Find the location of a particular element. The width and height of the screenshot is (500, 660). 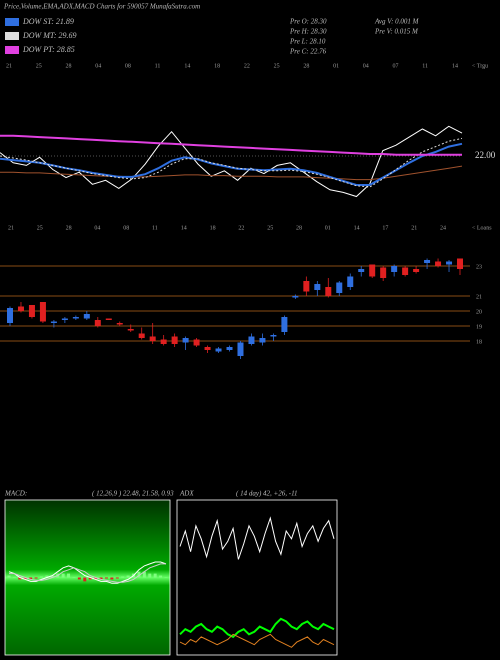

panel-subtitle: ( 14 day) 42, +26, -11 is located at coordinates (267, 494).